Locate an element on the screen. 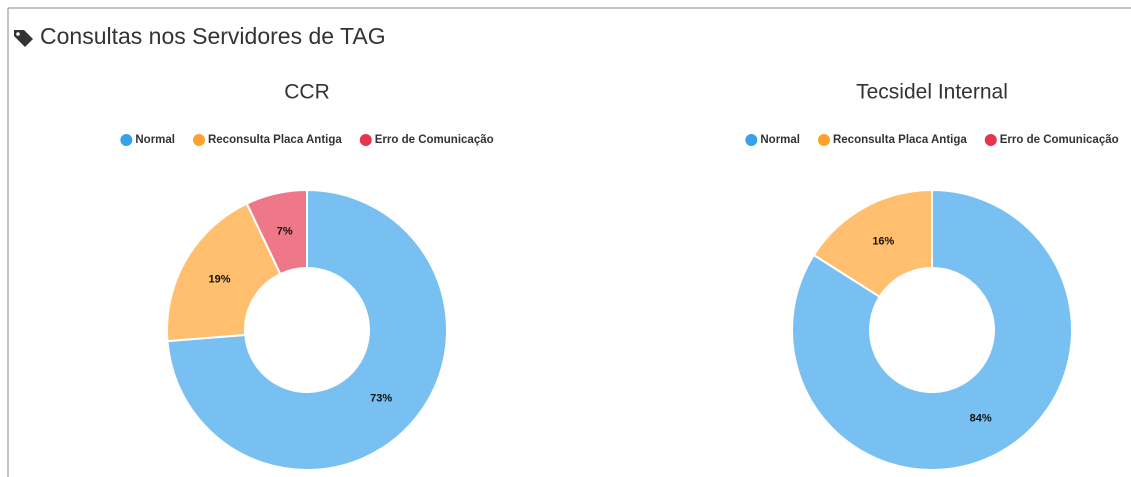 The image size is (1131, 477). slice-label: 84% is located at coordinates (981, 418).